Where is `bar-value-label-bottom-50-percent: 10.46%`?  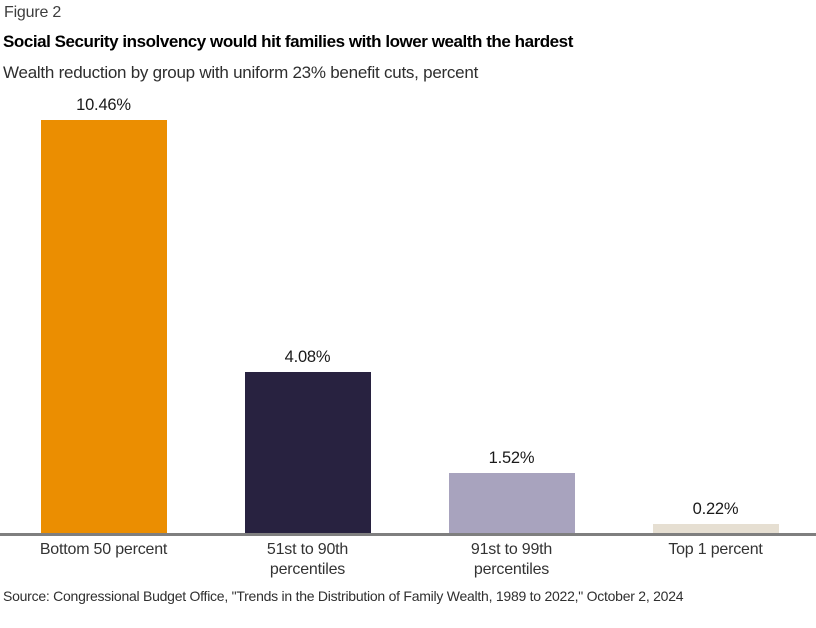
bar-value-label-bottom-50-percent: 10.46% is located at coordinates (103, 105).